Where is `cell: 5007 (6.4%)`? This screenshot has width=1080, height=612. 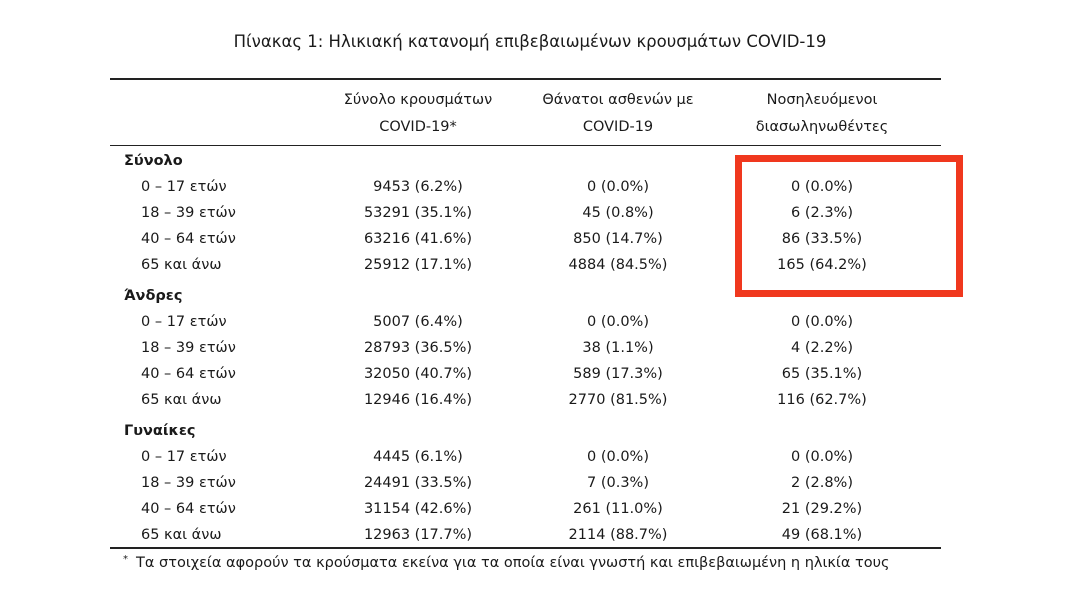 cell: 5007 (6.4%) is located at coordinates (418, 321).